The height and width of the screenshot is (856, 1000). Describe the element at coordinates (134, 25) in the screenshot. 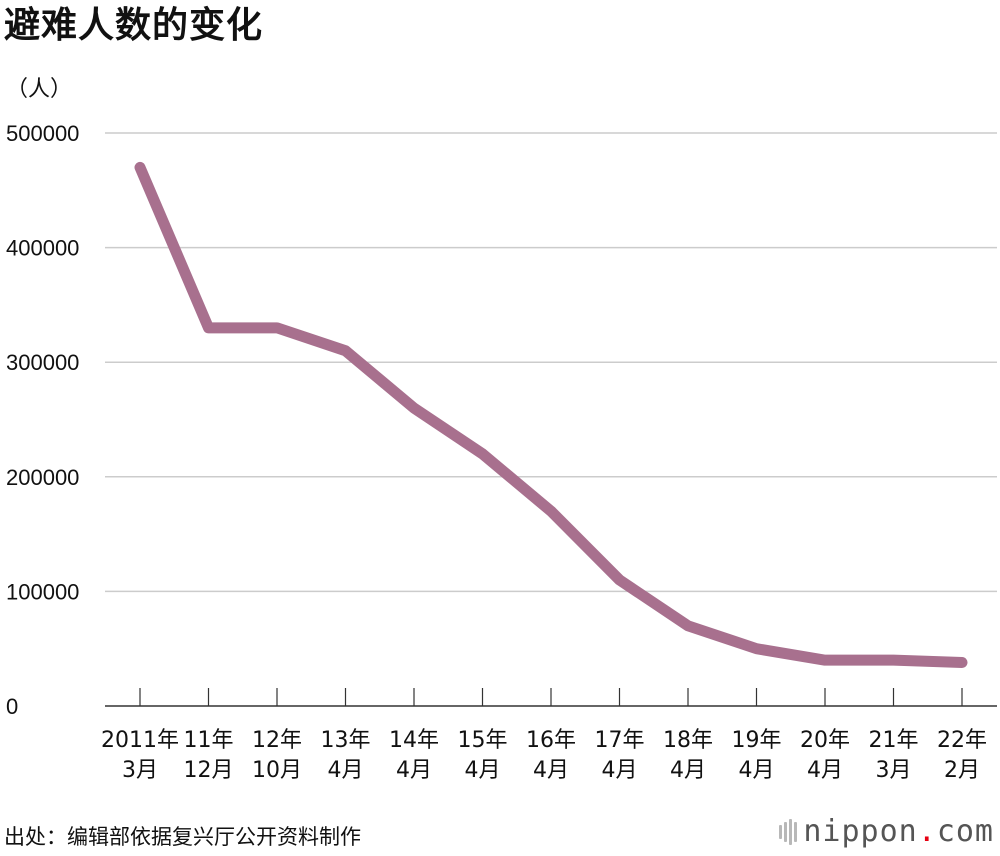

I see `chart-title: 避难人数的变化` at that location.